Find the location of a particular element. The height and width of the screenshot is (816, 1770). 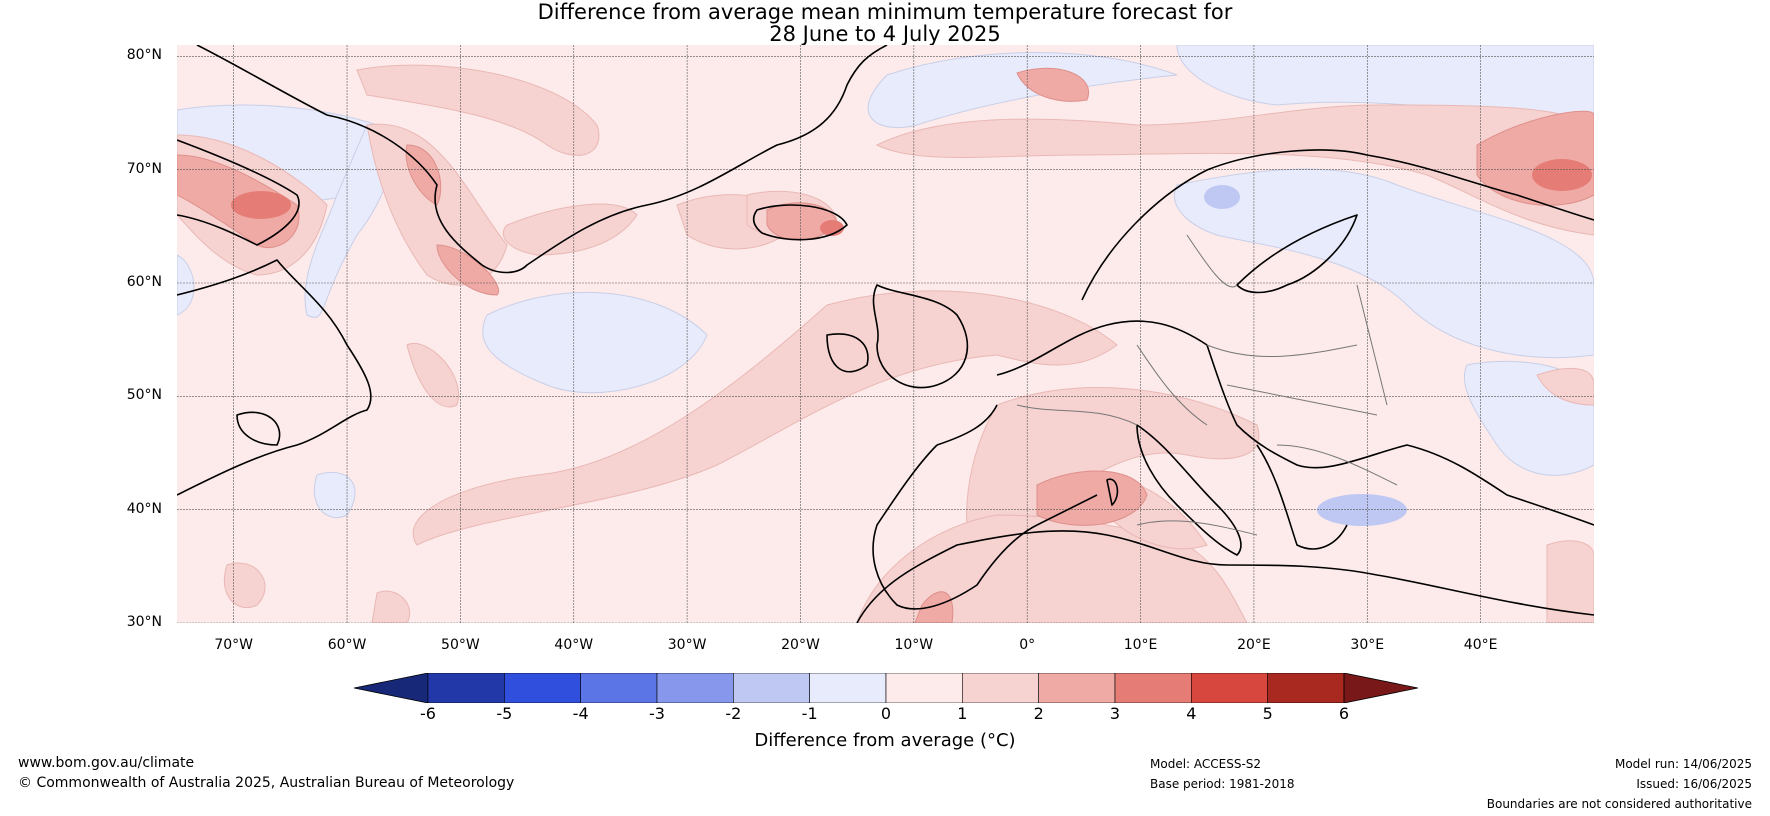

longitude-label: 0° is located at coordinates (1027, 645).